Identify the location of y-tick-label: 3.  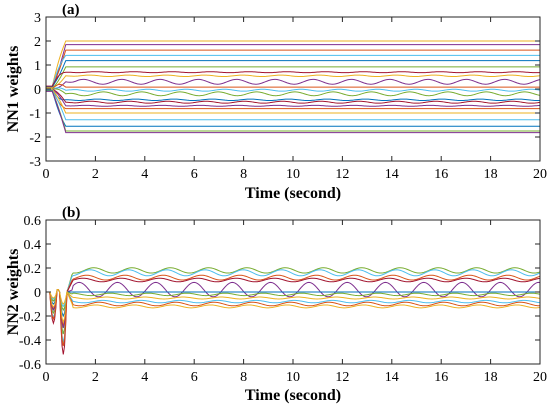
(37, 18).